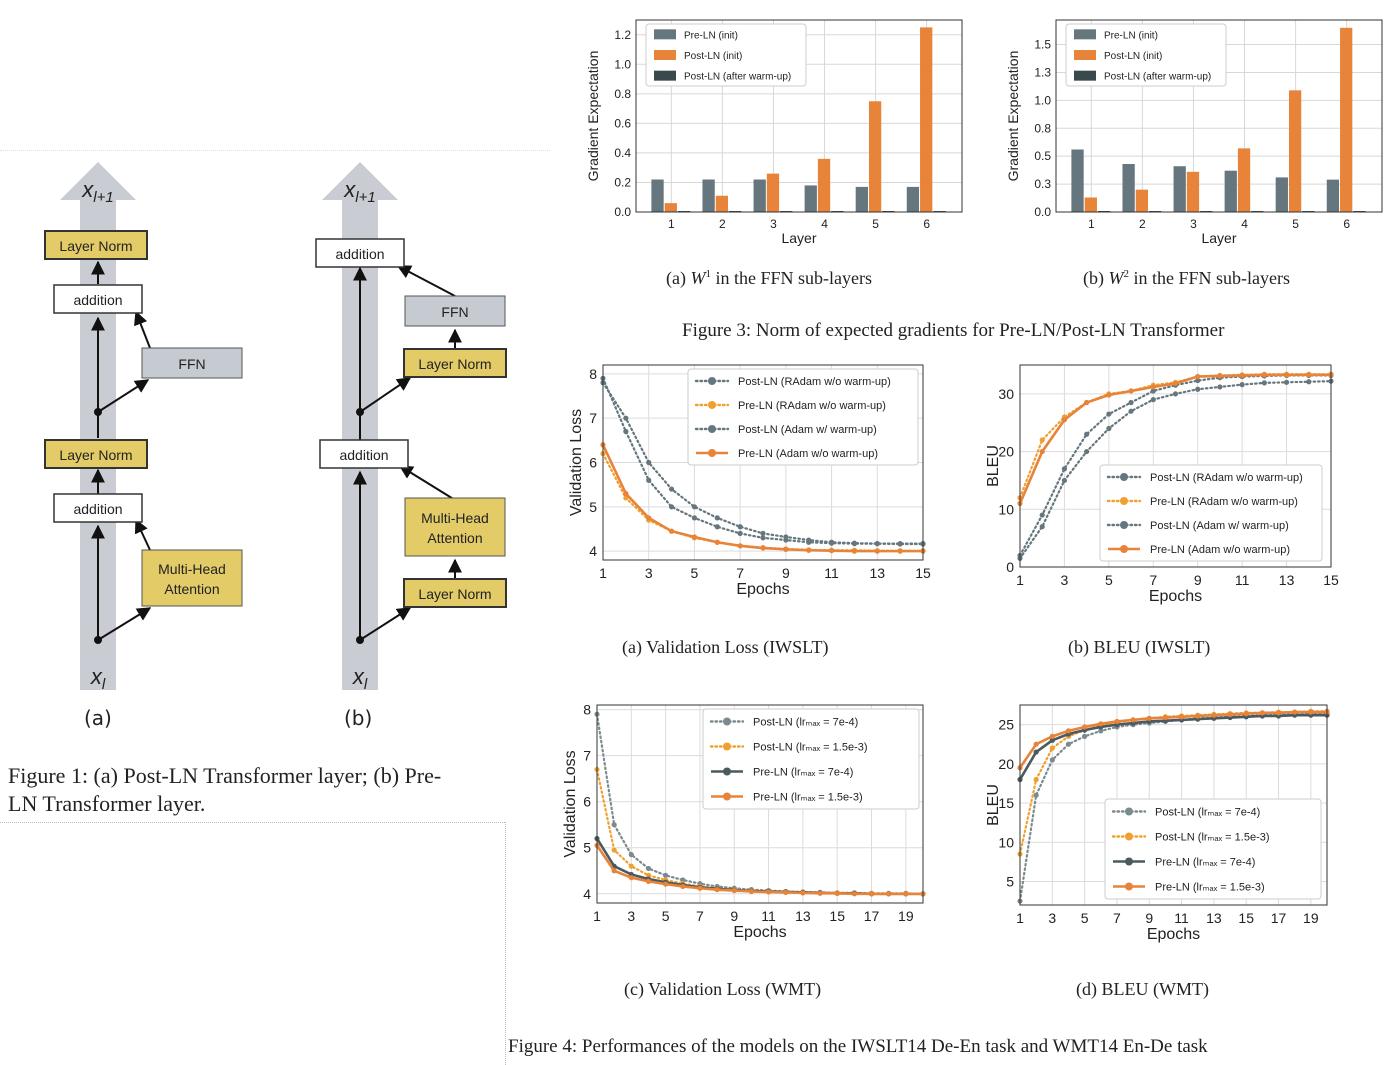  I want to click on panel-b-attention: Multi-Head Attention, so click(455, 527).